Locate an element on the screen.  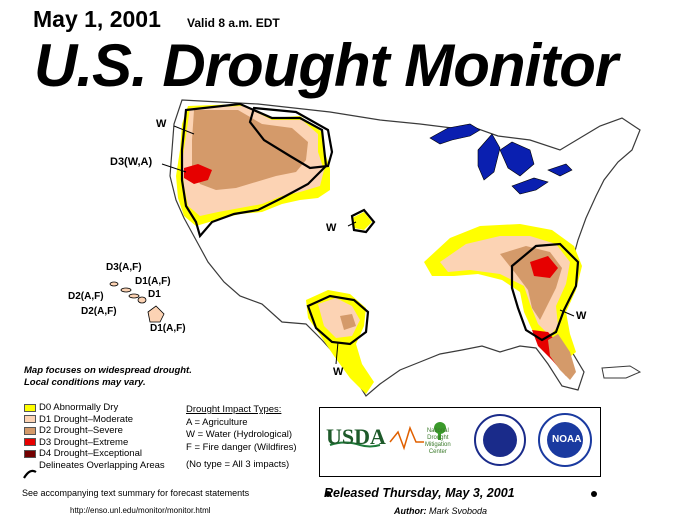
legend-item-d1: D1 Drought–Moderate is located at coordinates (94, 420).